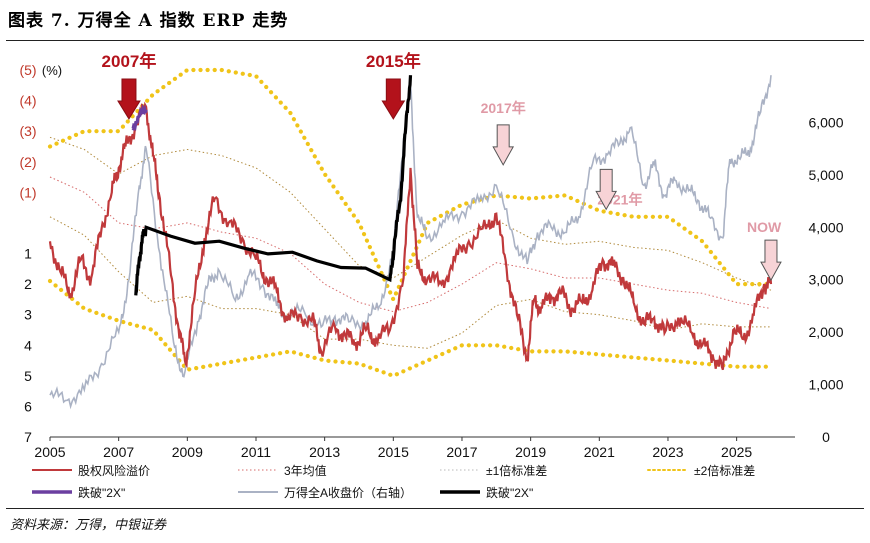 This screenshot has height=543, width=870. I want to click on left-tick-label: (4), so click(27, 101).